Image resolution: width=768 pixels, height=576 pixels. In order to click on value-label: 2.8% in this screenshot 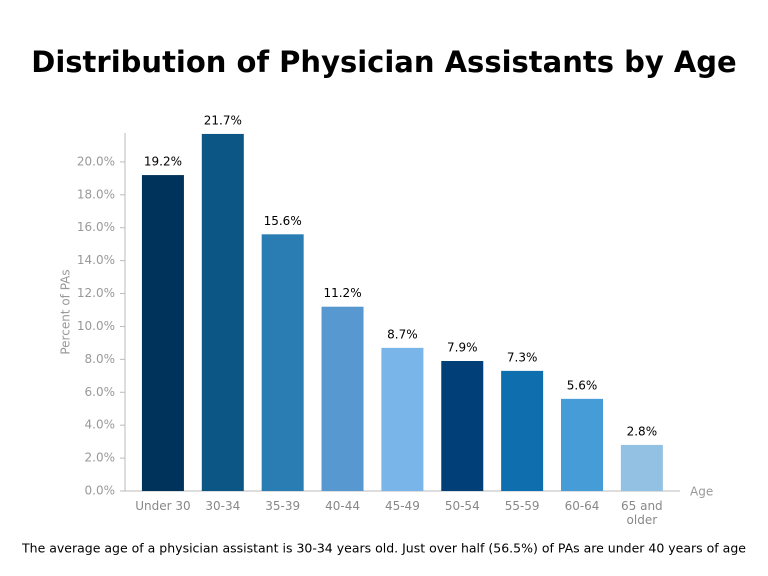, I will do `click(642, 431)`.